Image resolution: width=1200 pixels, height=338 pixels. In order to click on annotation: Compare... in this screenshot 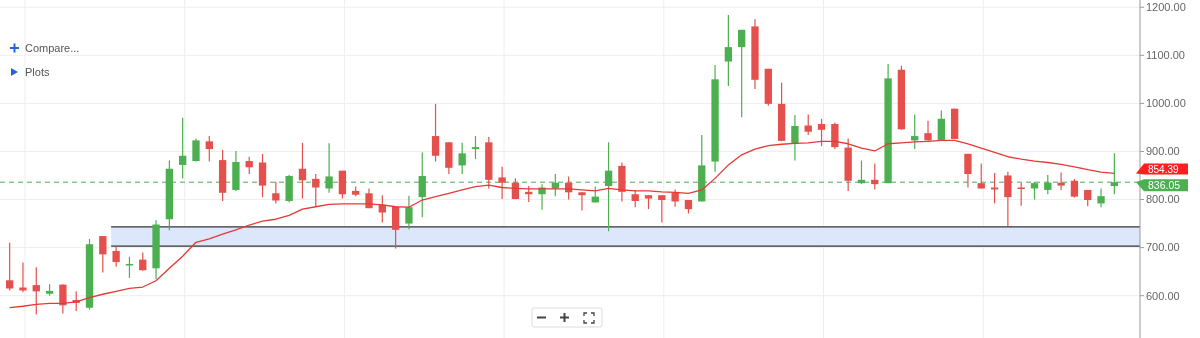, I will do `click(52, 47)`.